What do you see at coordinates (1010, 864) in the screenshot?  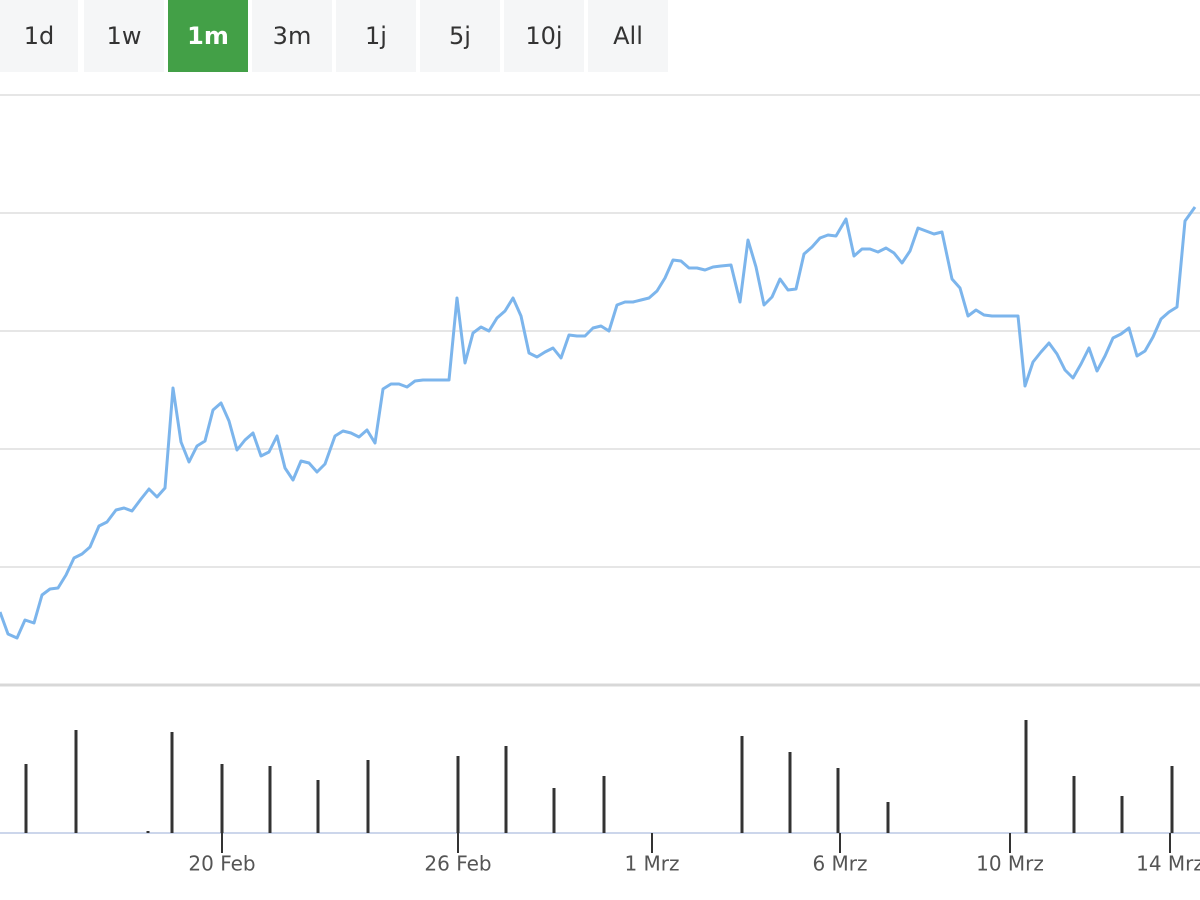 I see `x-tick-label: 10 Mrz` at bounding box center [1010, 864].